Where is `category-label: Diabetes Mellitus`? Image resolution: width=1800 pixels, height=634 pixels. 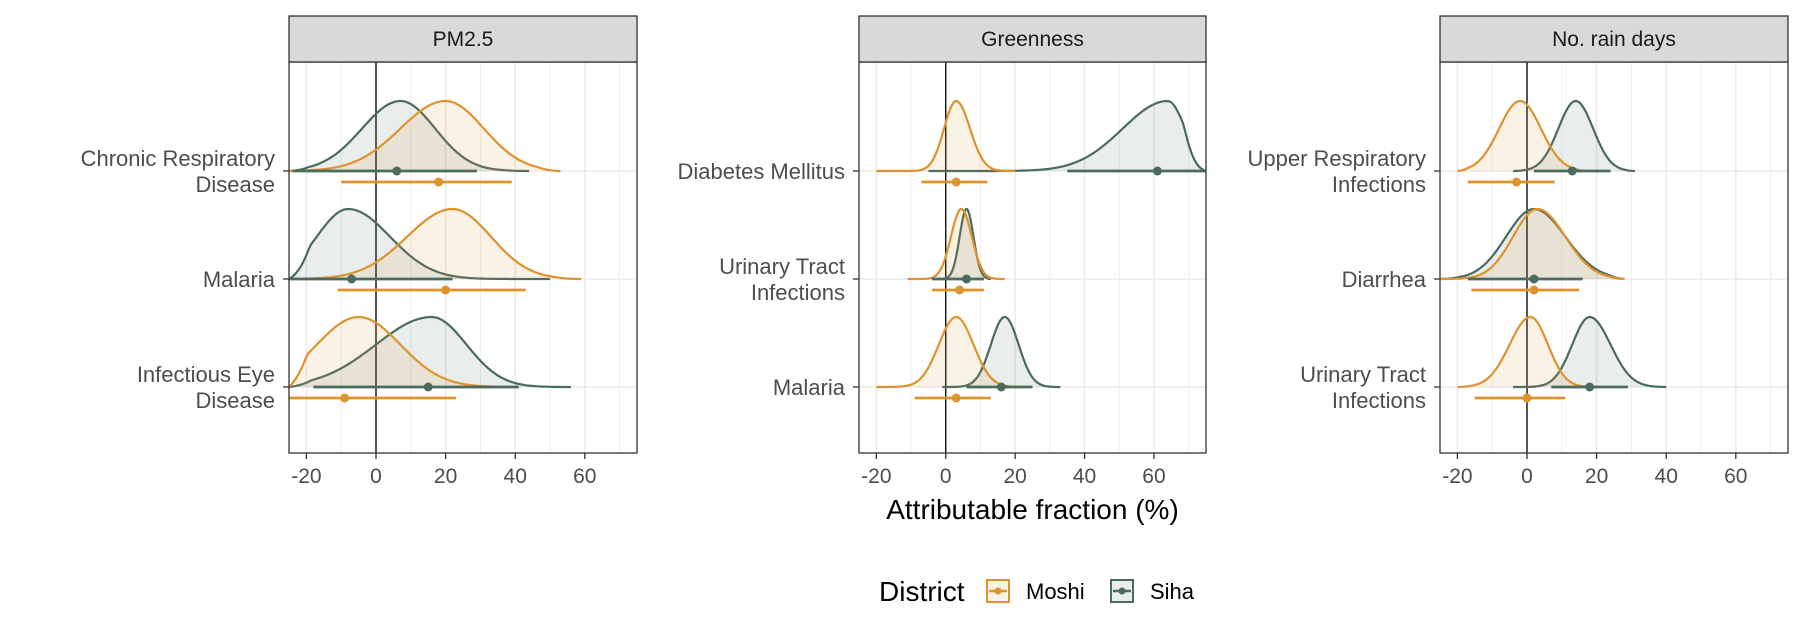 category-label: Diabetes Mellitus is located at coordinates (761, 171).